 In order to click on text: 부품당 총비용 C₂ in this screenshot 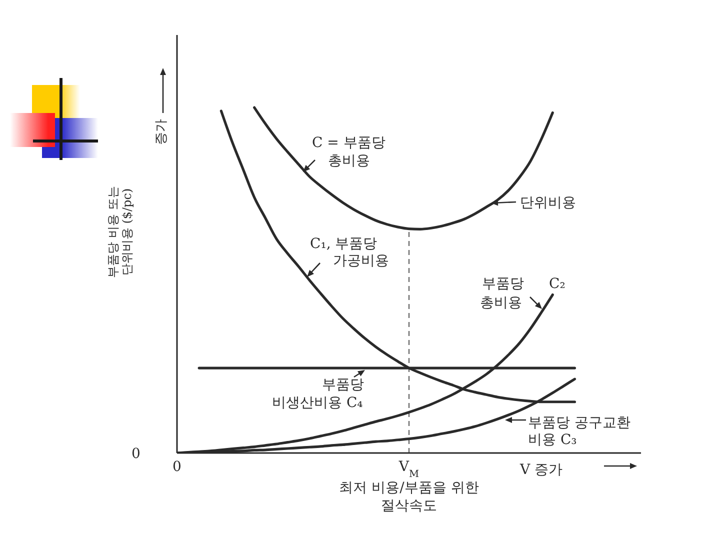, I will do `click(523, 293)`.